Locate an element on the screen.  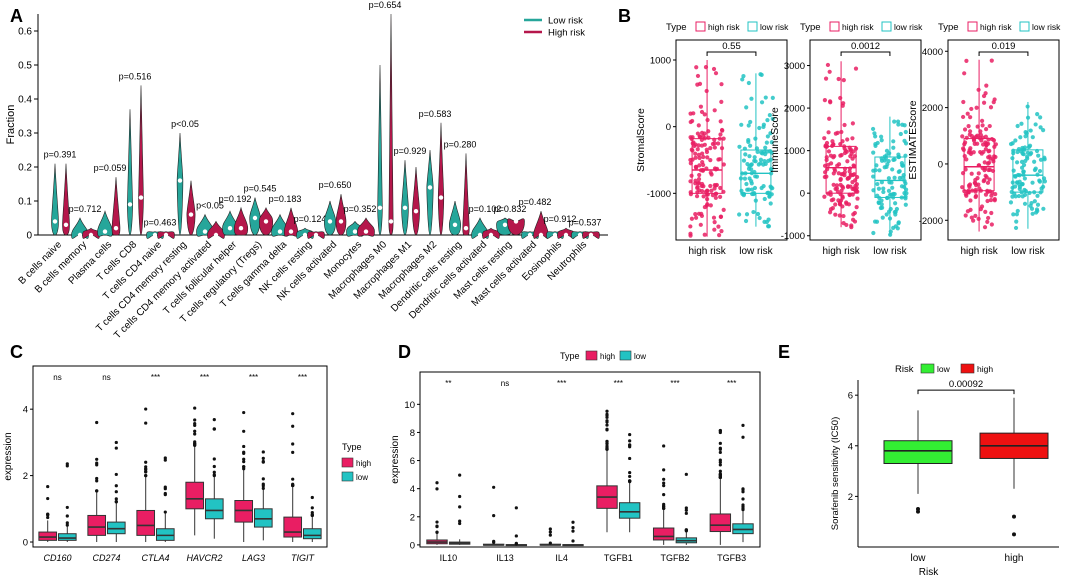
legend-label: low is located at coordinates (944, 369).